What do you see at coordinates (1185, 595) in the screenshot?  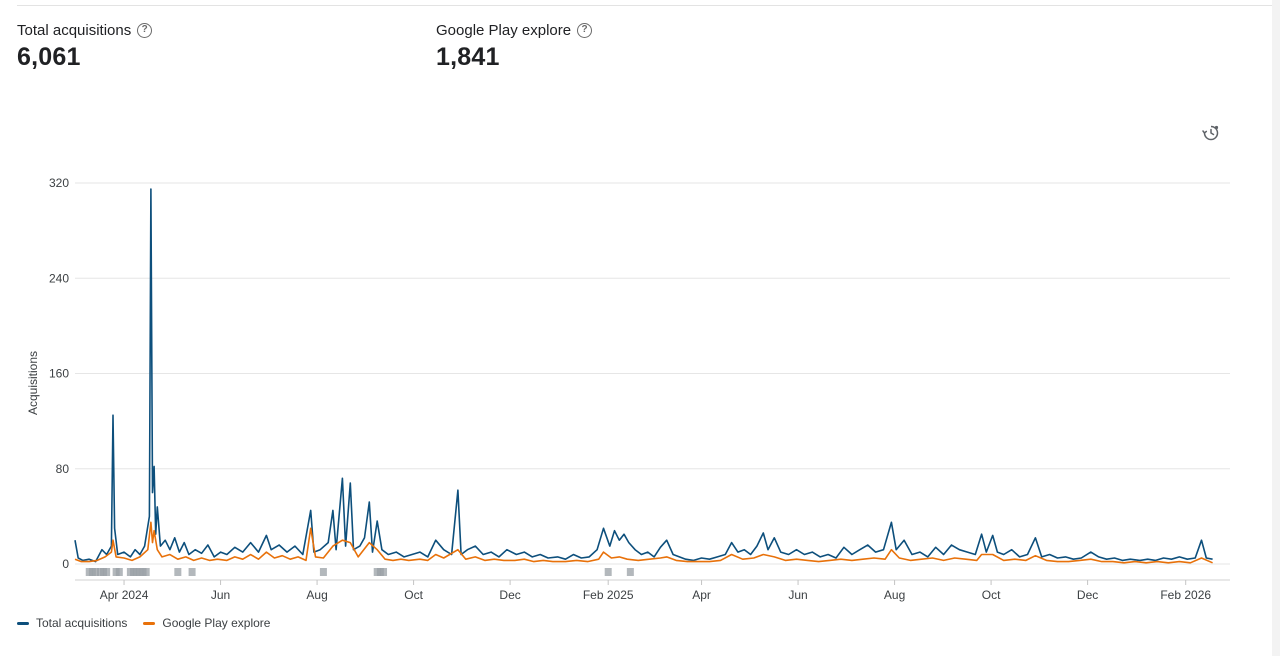 I see `x-tick-label: Feb 2026` at bounding box center [1185, 595].